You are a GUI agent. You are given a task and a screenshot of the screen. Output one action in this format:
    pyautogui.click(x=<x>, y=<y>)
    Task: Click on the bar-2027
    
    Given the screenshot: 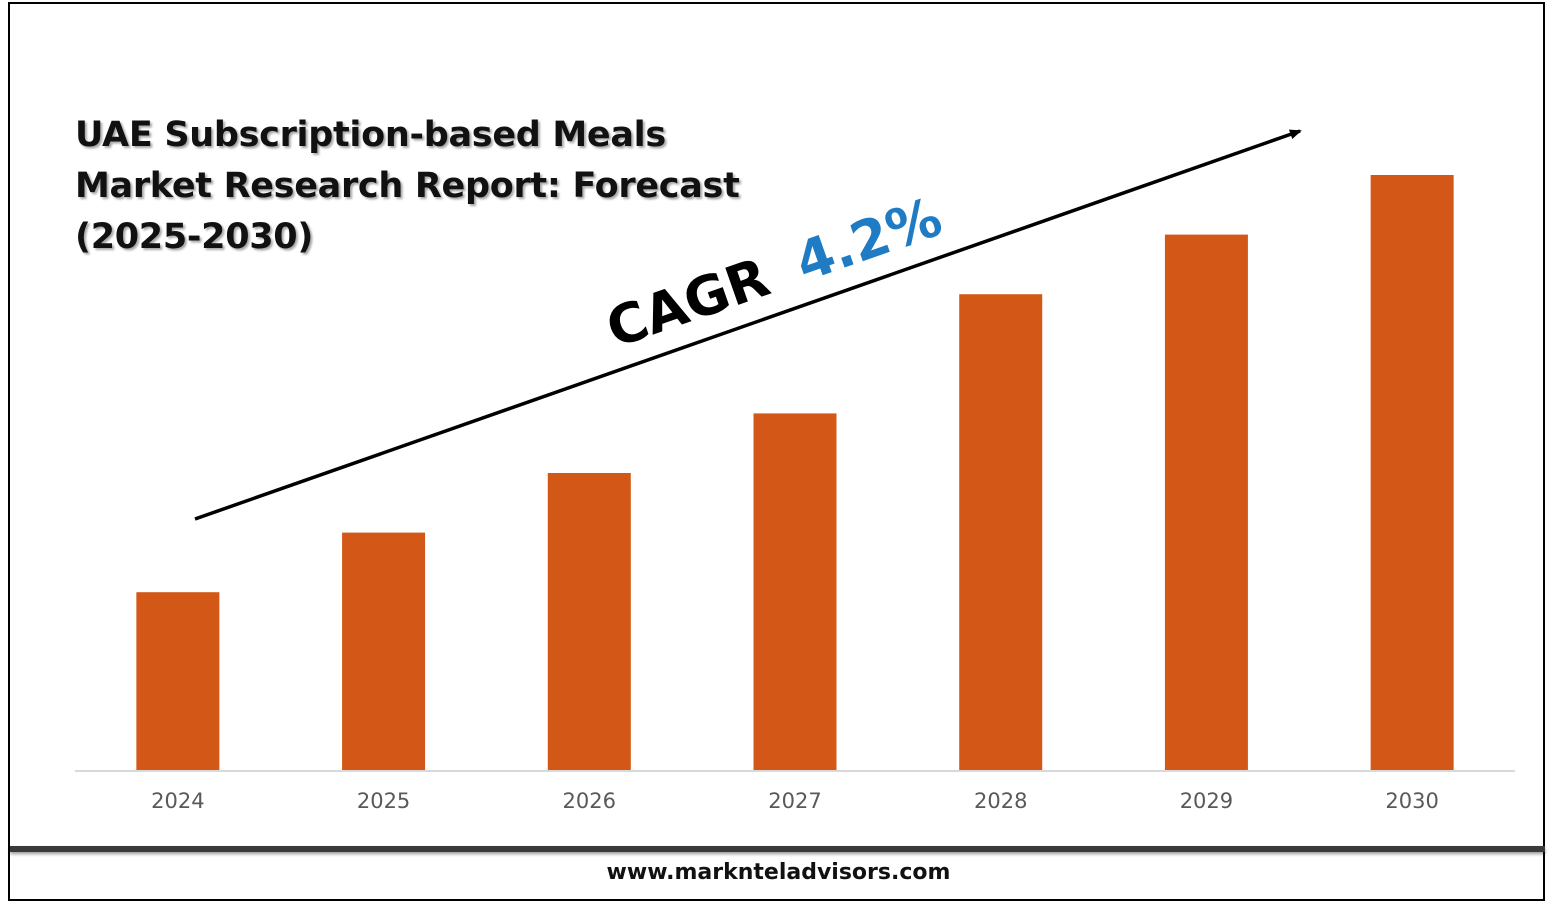 What is the action you would take?
    pyautogui.click(x=795, y=592)
    